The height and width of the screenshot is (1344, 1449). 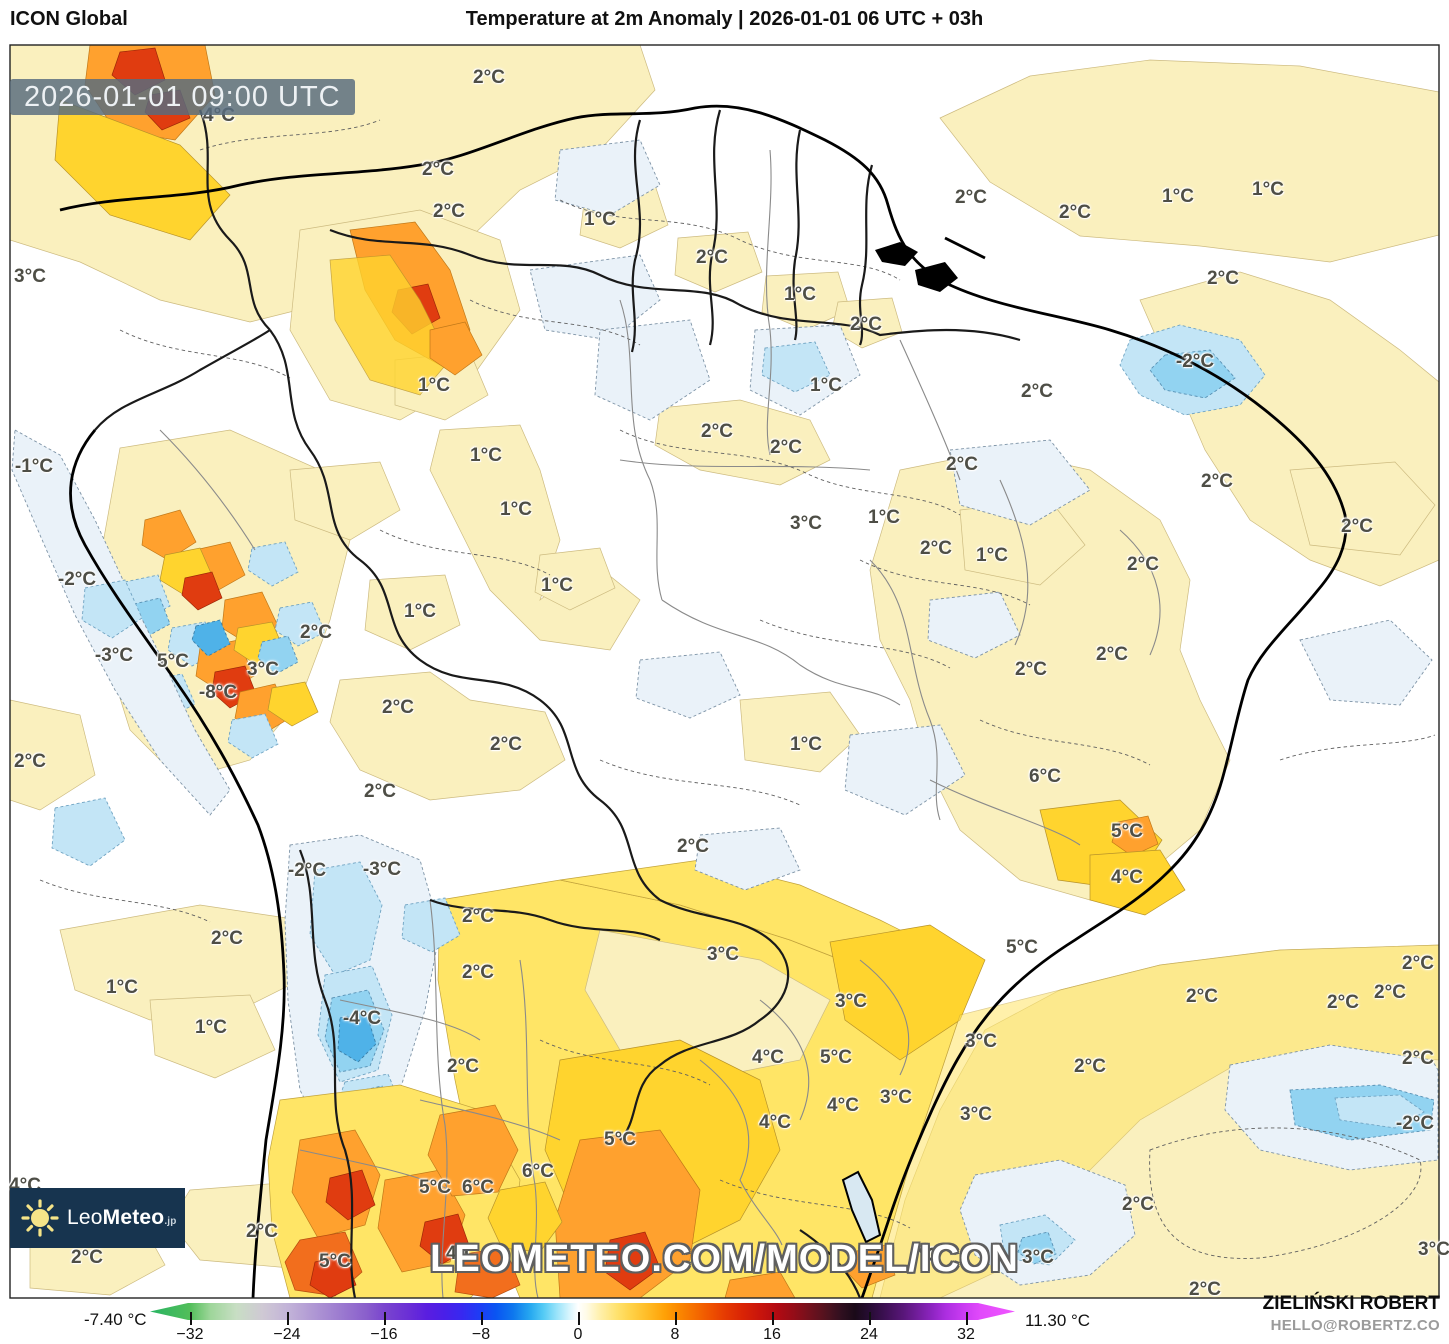 I want to click on colorbar-tick-label: −24, so click(x=287, y=1334).